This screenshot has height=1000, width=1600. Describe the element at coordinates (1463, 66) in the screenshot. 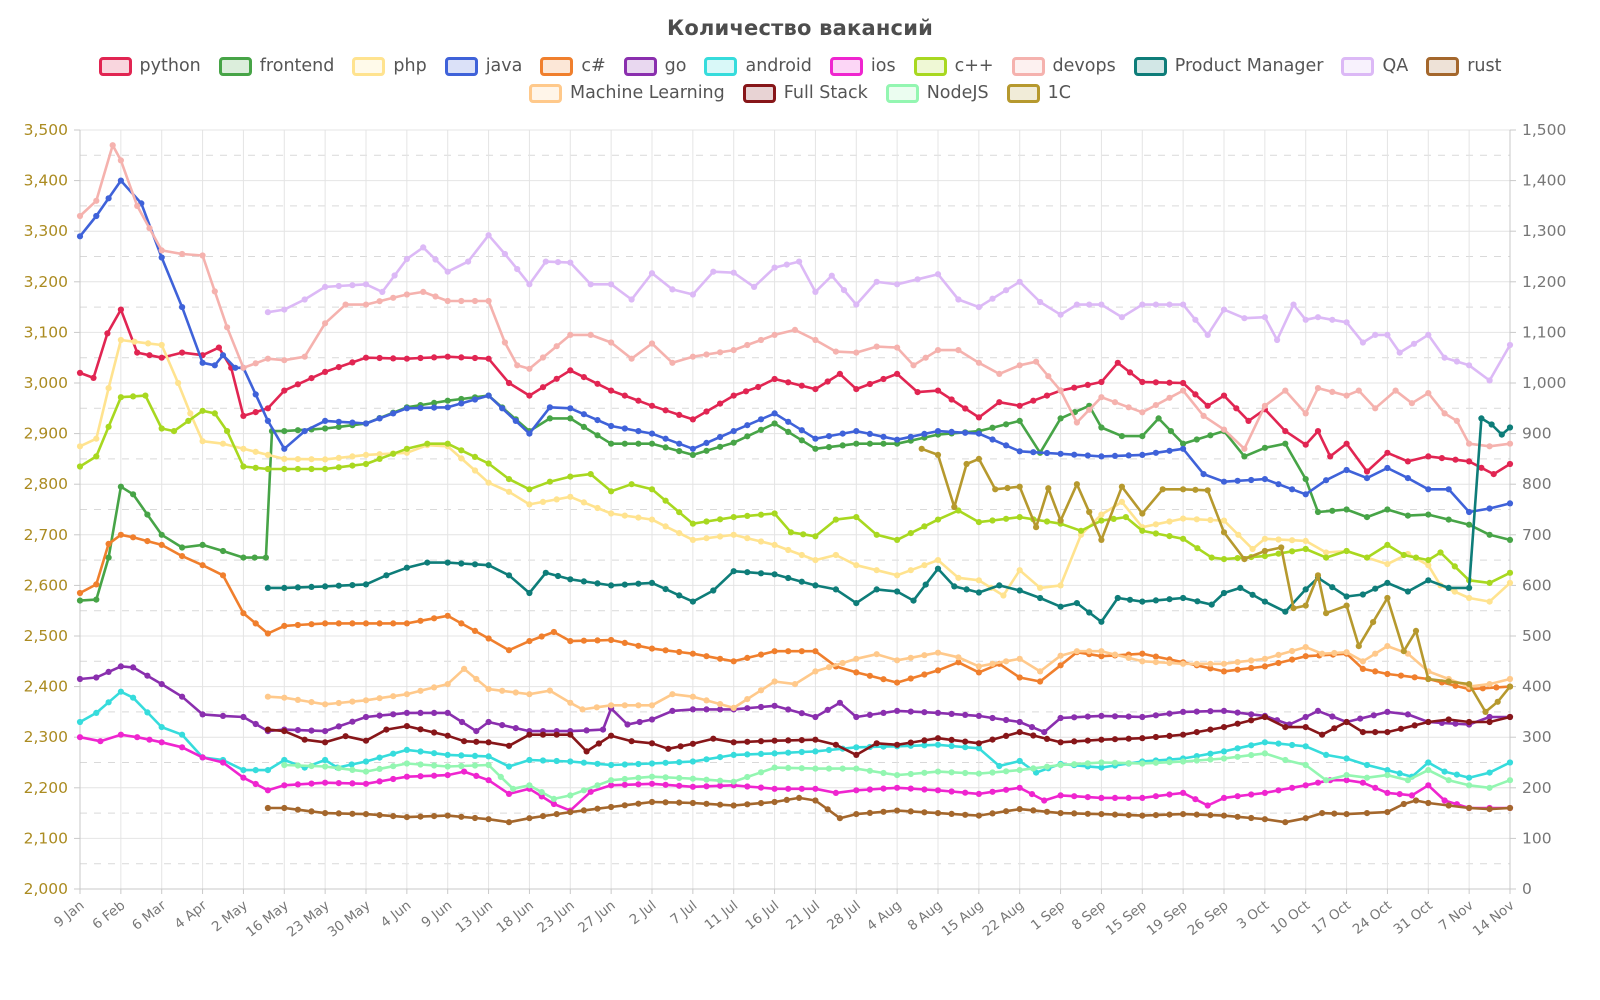

I see `legend-item-rust: rust` at that location.